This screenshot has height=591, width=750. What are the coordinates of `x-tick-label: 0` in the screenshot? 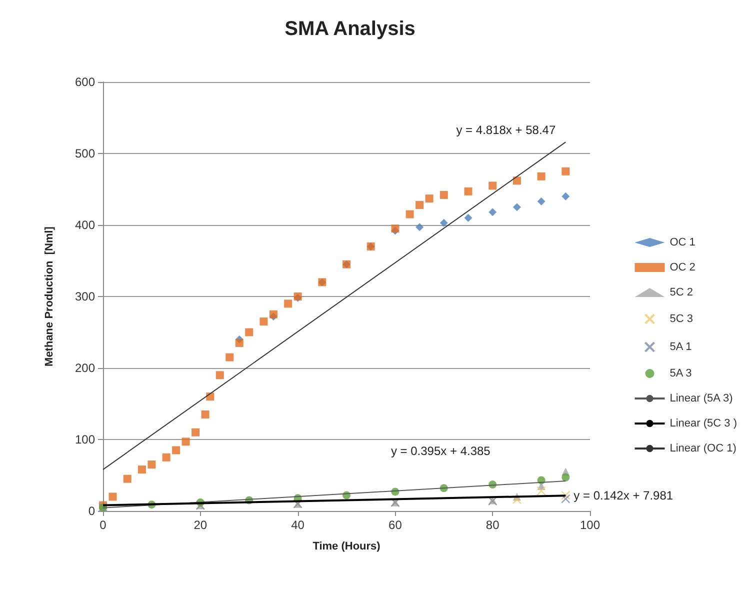 It's located at (103, 525).